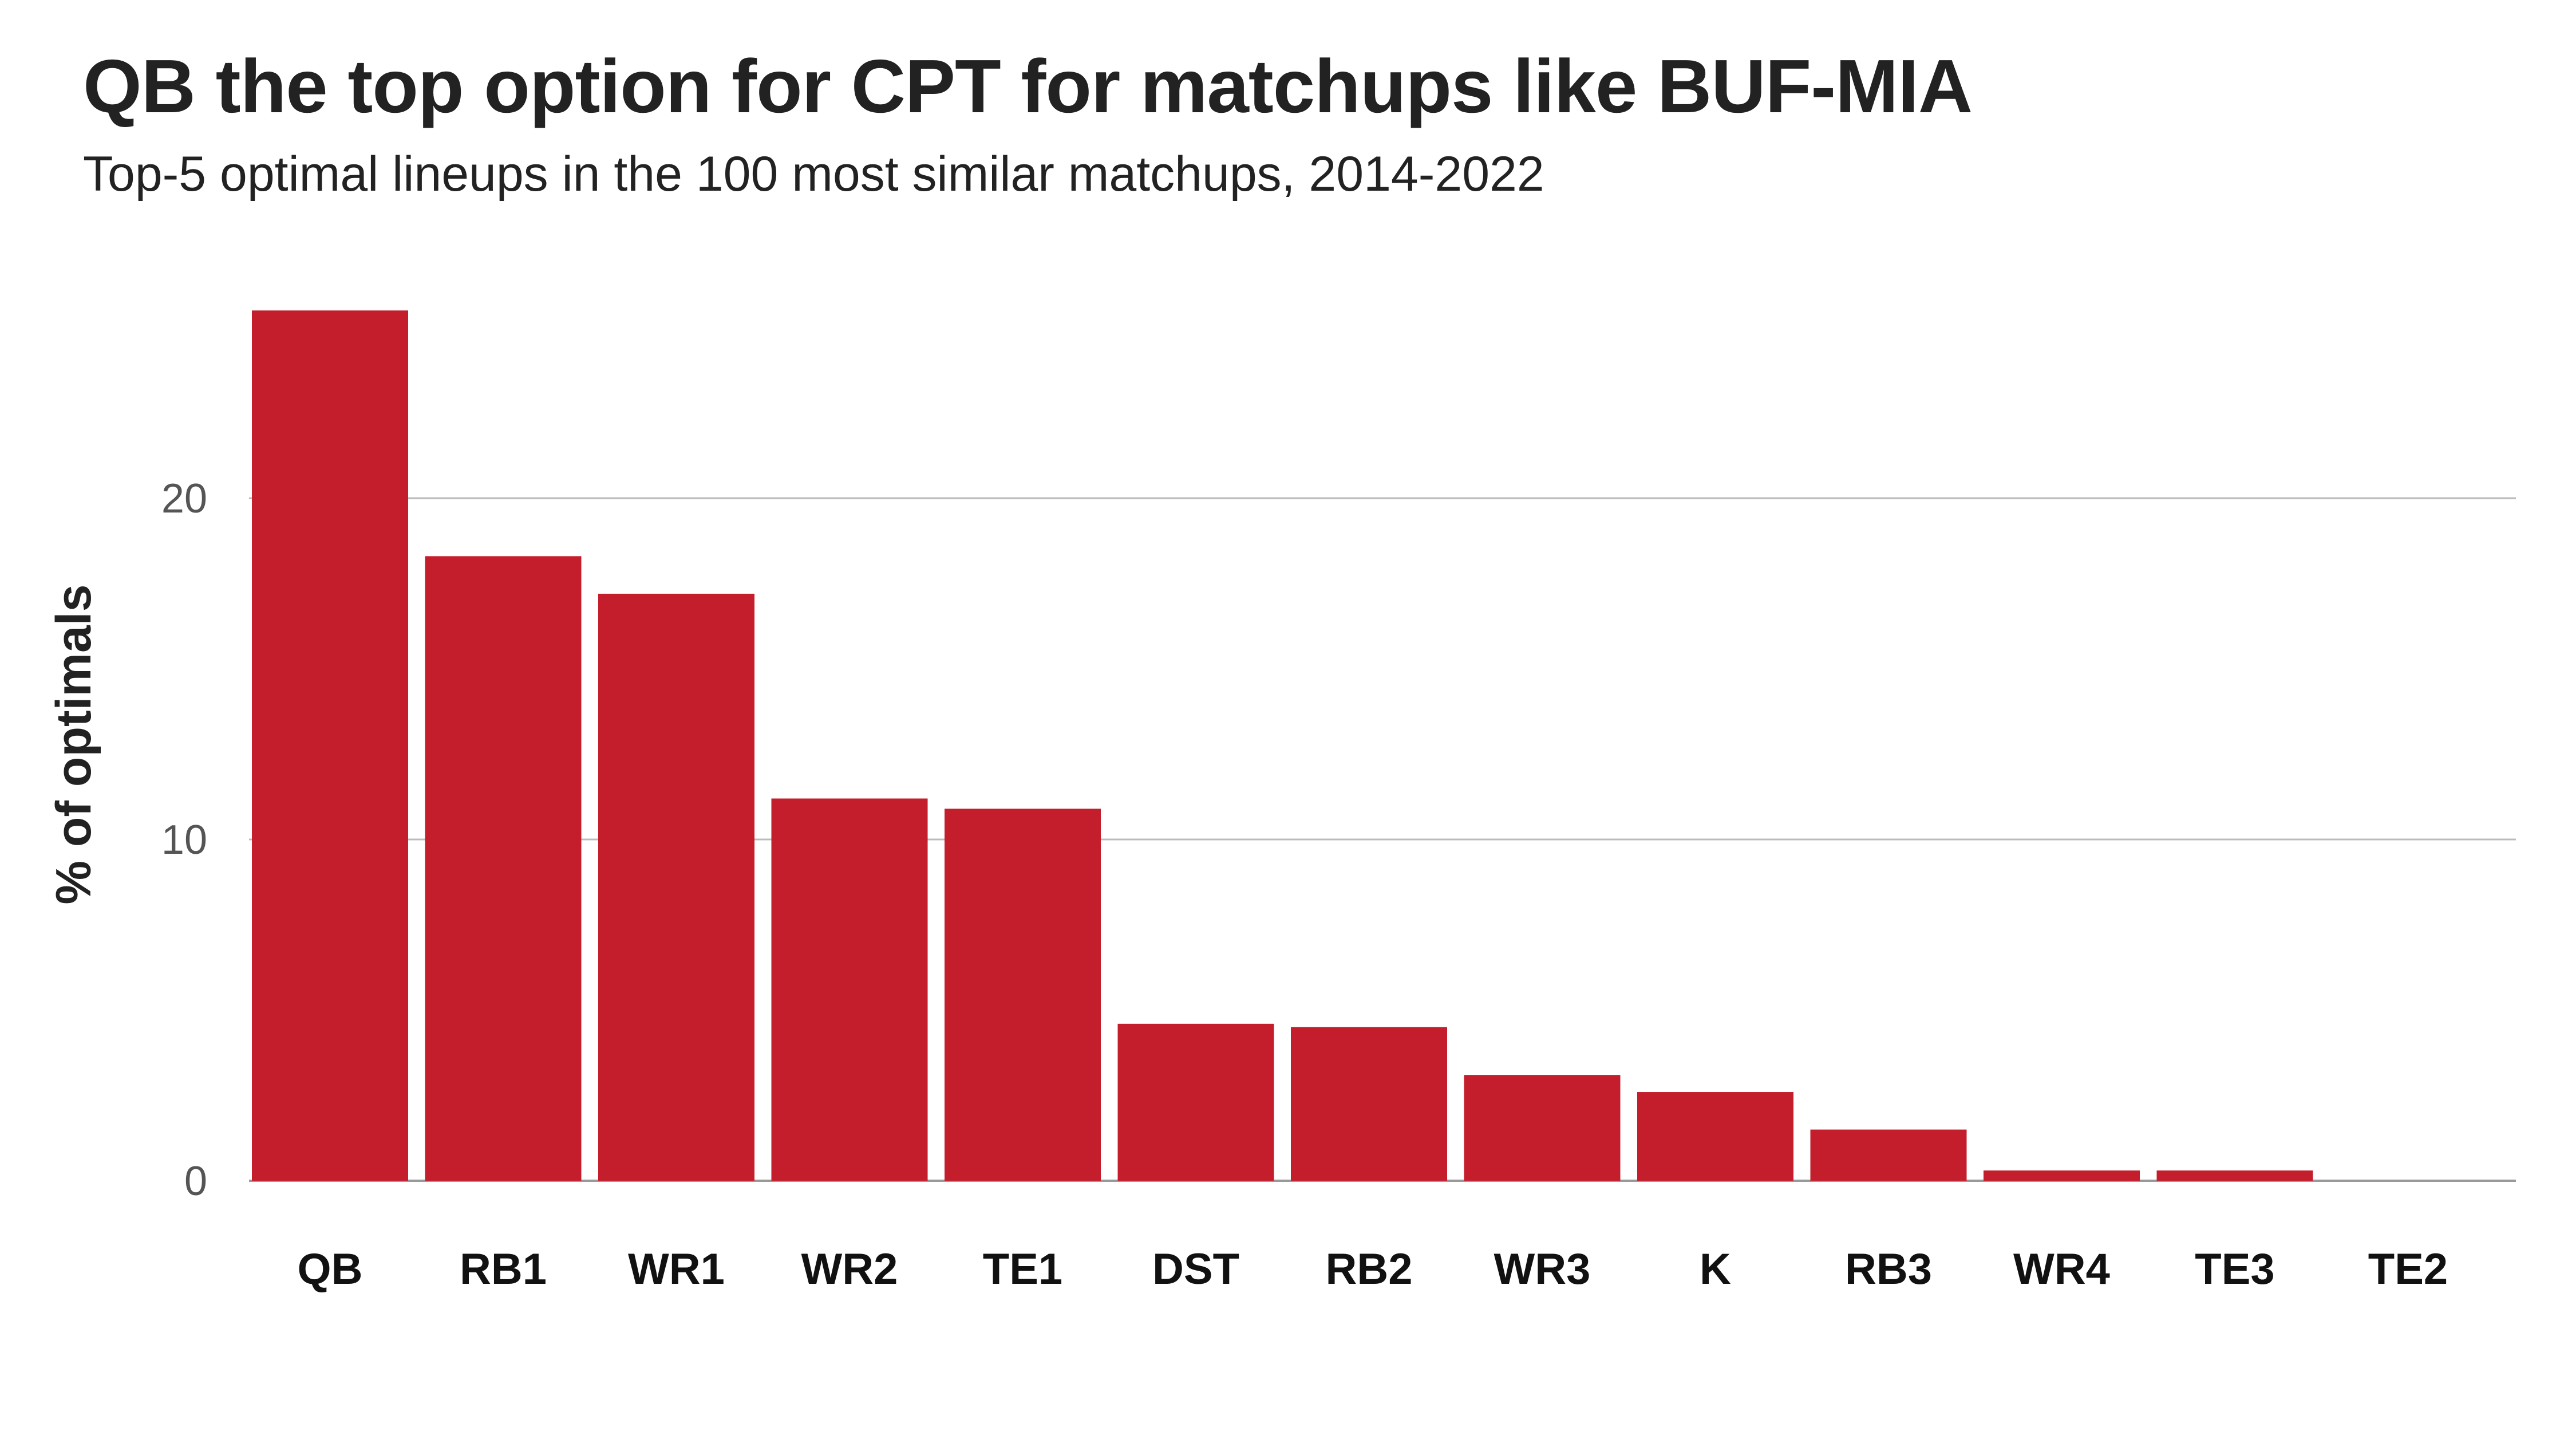  I want to click on bar-k, so click(1715, 1136).